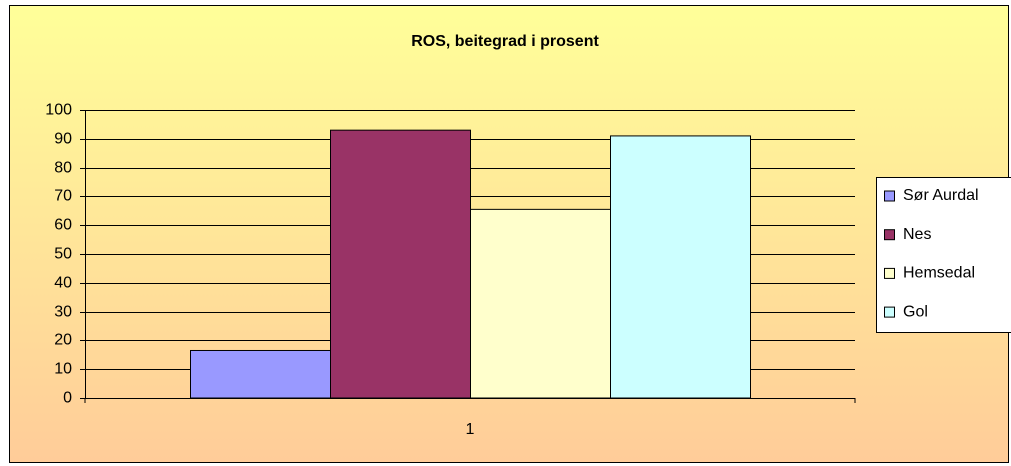 This screenshot has width=1011, height=466. Describe the element at coordinates (63, 312) in the screenshot. I see `y-tick-label: 30` at that location.